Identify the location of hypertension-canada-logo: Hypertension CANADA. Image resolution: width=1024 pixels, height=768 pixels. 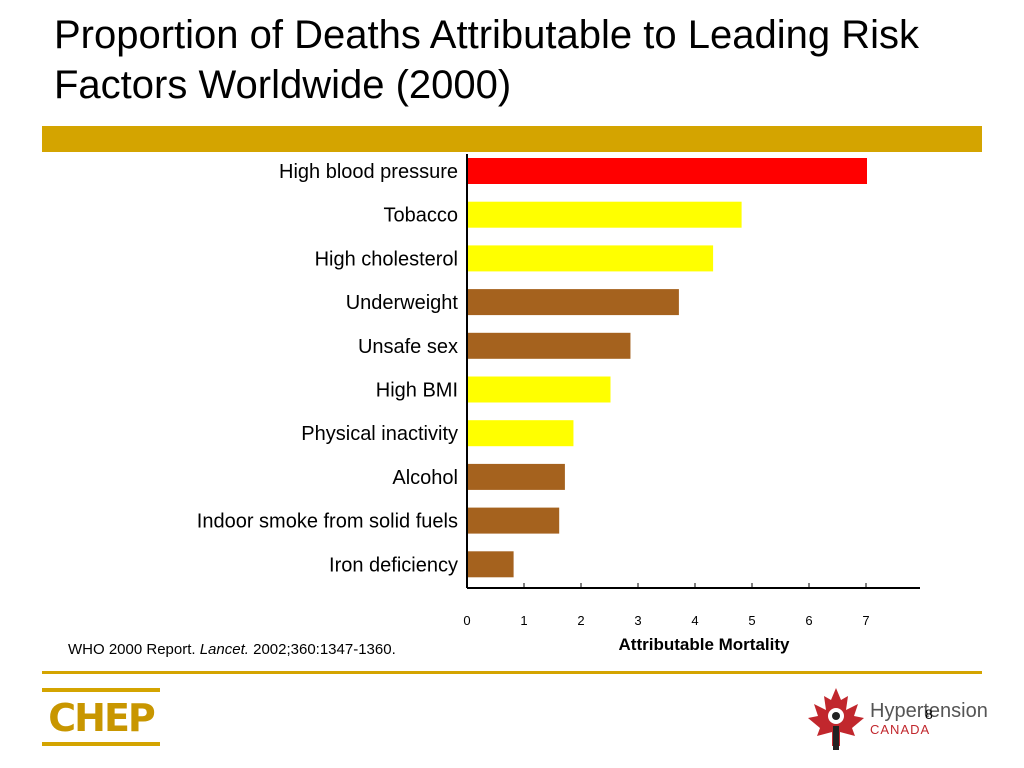
(897, 719).